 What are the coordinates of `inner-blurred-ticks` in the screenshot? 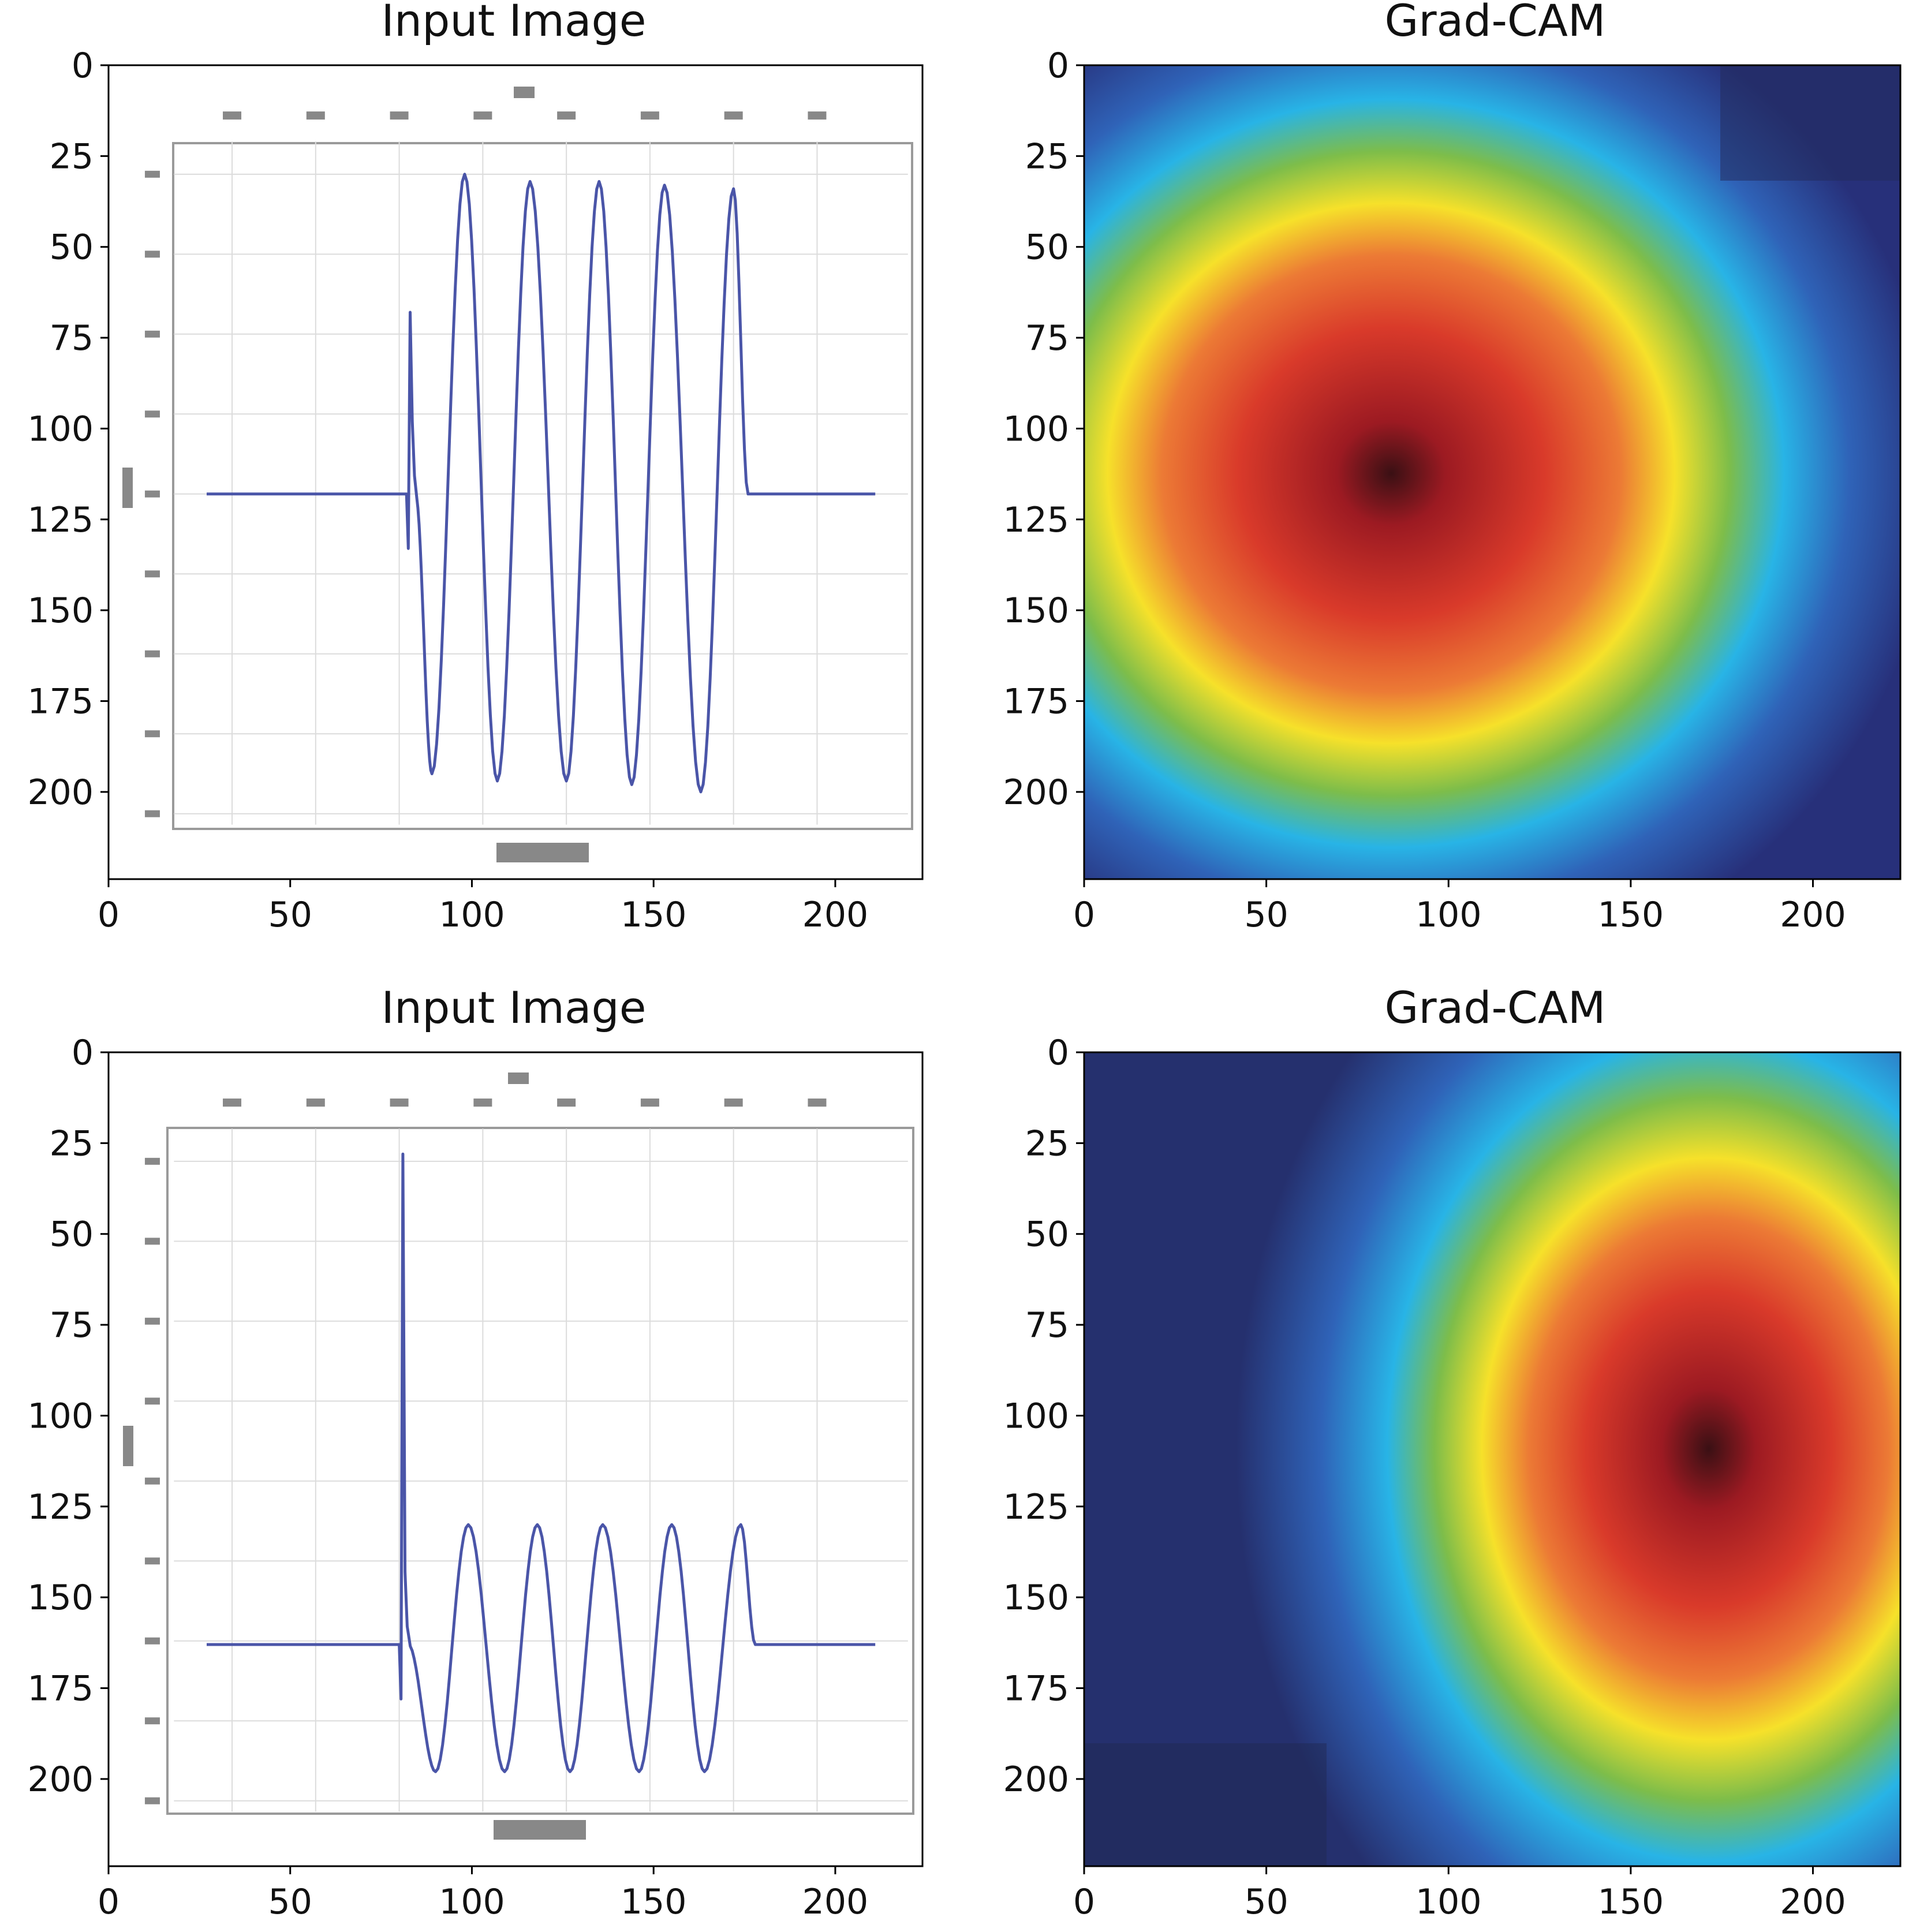 It's located at (485, 464).